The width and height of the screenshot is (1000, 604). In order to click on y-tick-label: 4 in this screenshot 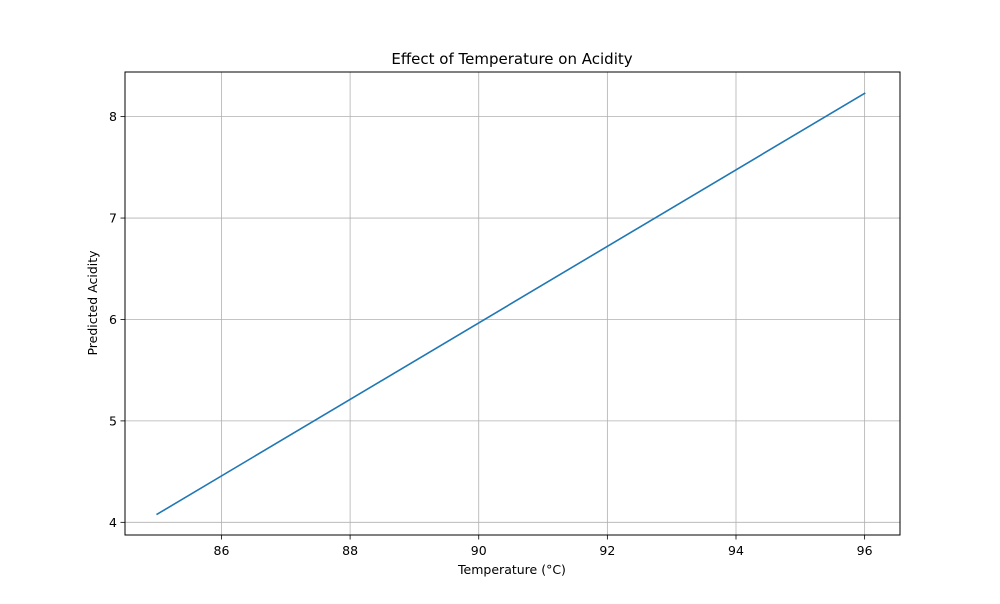, I will do `click(113, 522)`.